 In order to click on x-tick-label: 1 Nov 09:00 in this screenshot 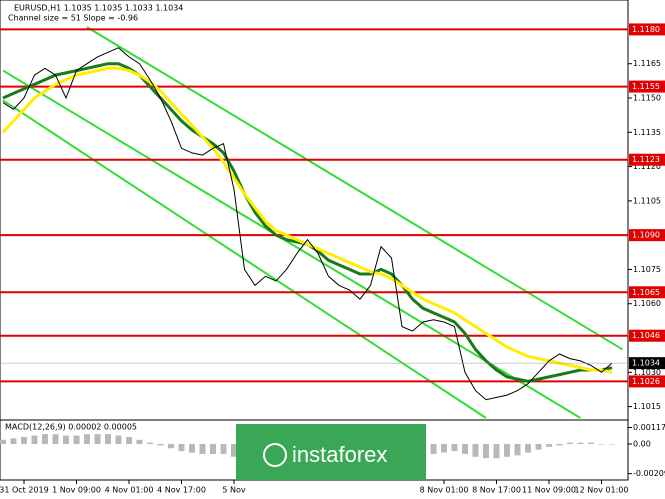, I will do `click(76, 490)`.